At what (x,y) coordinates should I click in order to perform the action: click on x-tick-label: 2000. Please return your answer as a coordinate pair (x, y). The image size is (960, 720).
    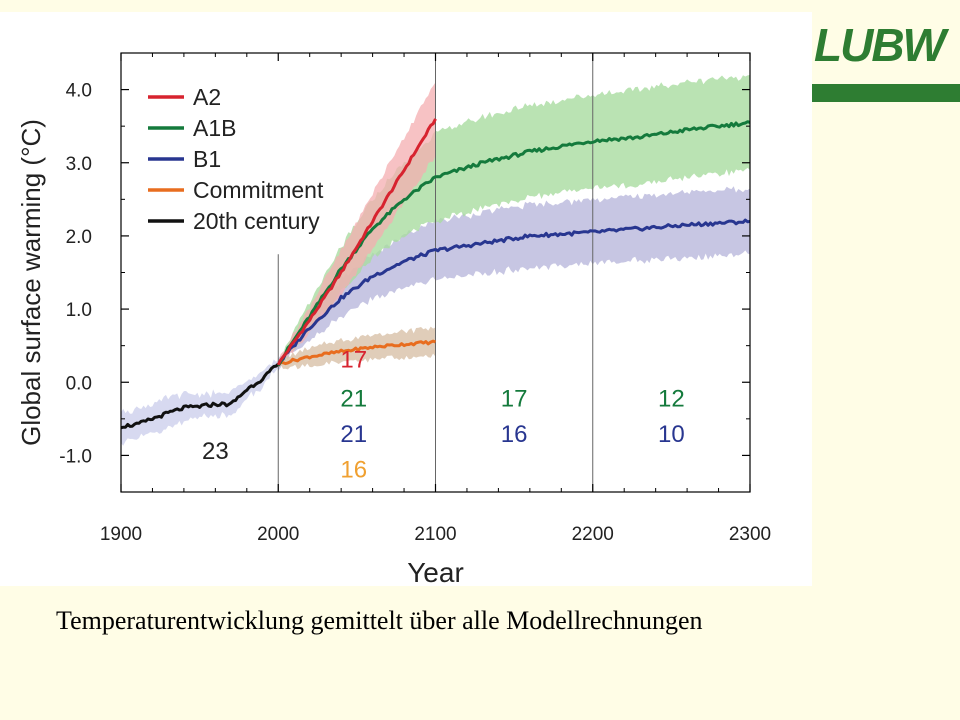
    Looking at the image, I should click on (278, 534).